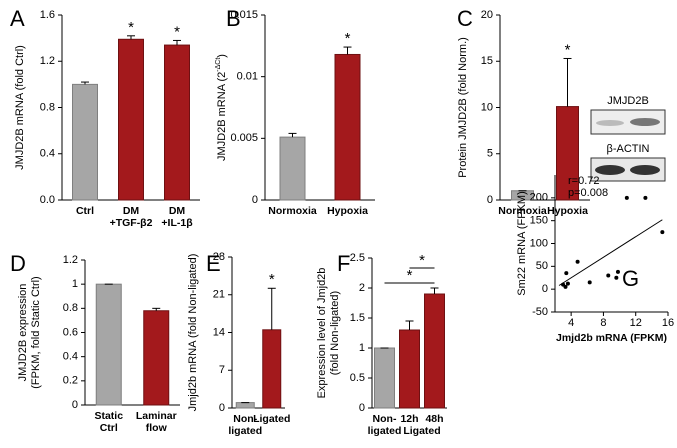  What do you see at coordinates (611, 338) in the screenshot?
I see `x-axis-label: Jmjd2b mRNA (FPKM)` at bounding box center [611, 338].